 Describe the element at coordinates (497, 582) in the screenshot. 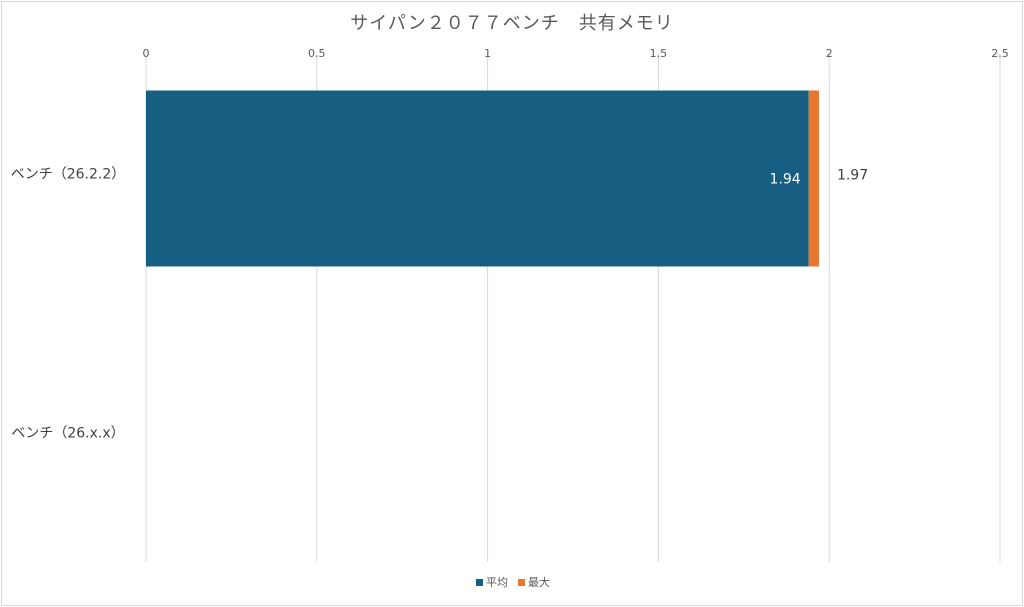

I see `legend-label: 平均` at that location.